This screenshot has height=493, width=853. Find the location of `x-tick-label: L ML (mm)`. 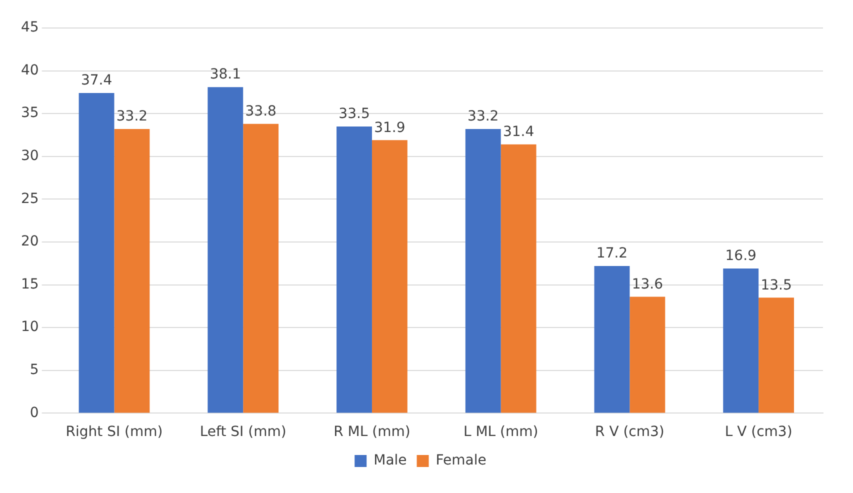

x-tick-label: L ML (mm) is located at coordinates (500, 432).